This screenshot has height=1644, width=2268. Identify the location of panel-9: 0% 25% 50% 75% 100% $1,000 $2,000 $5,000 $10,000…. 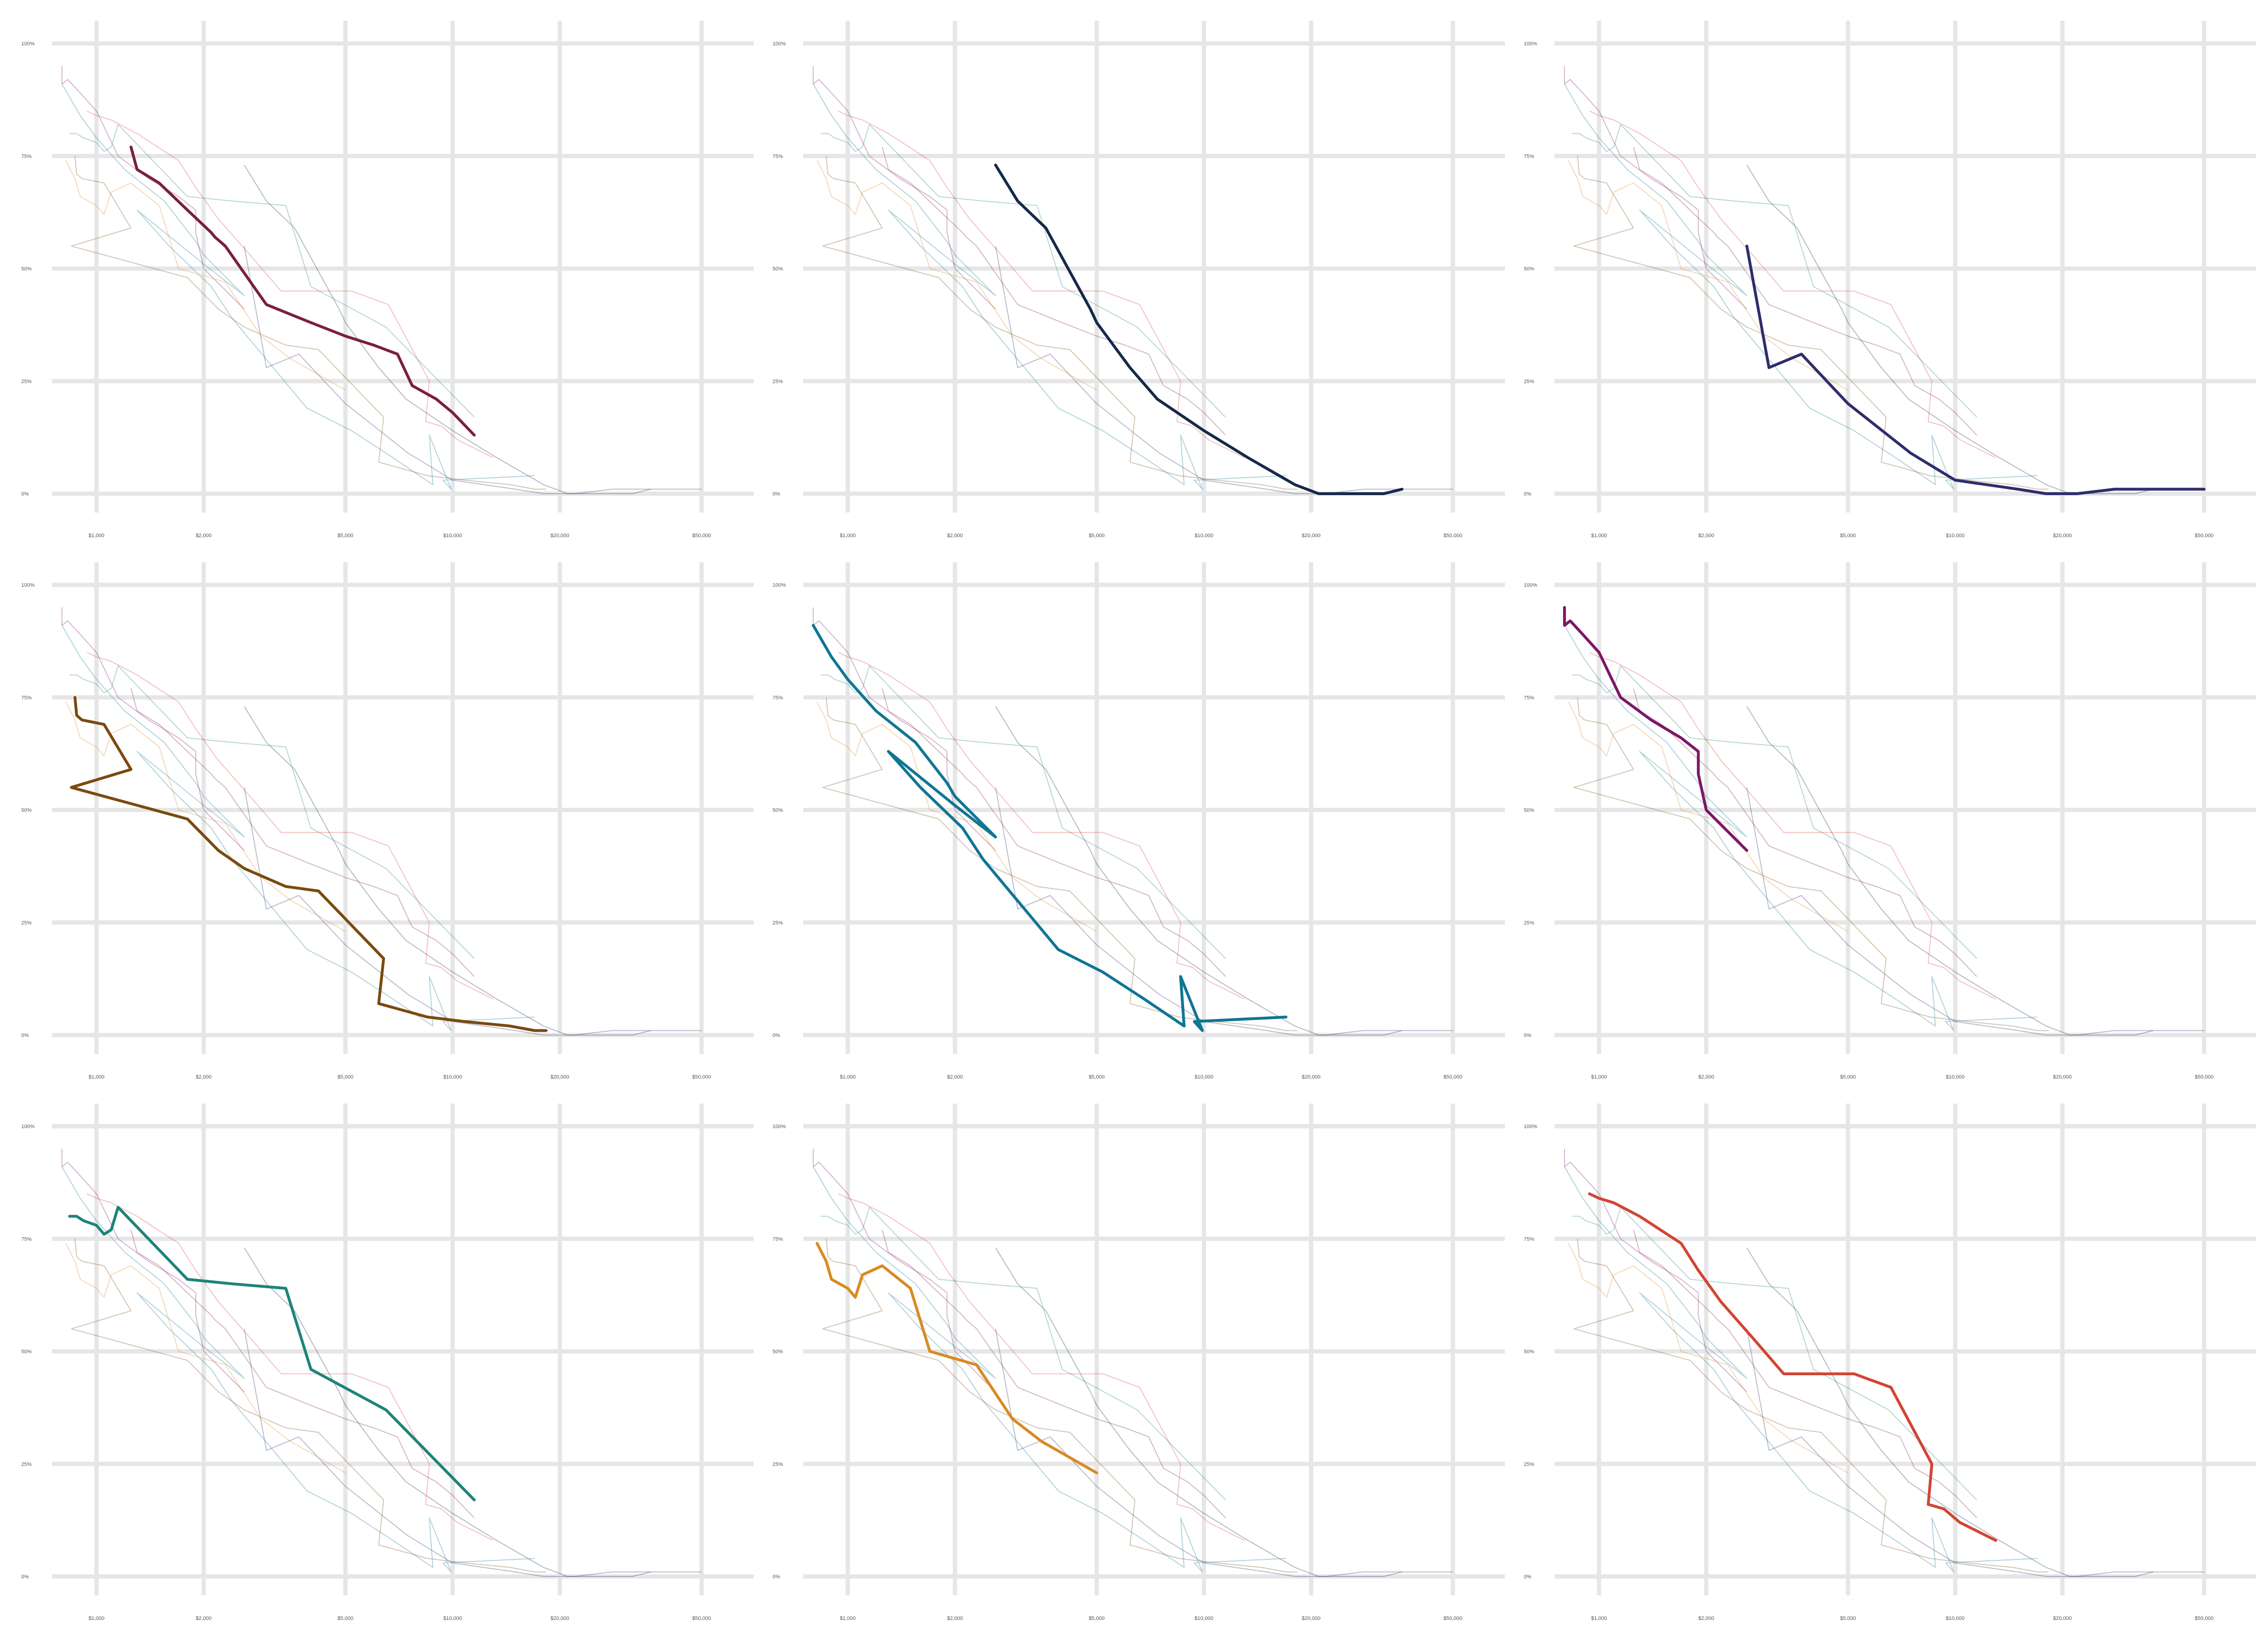
(1890, 1362).